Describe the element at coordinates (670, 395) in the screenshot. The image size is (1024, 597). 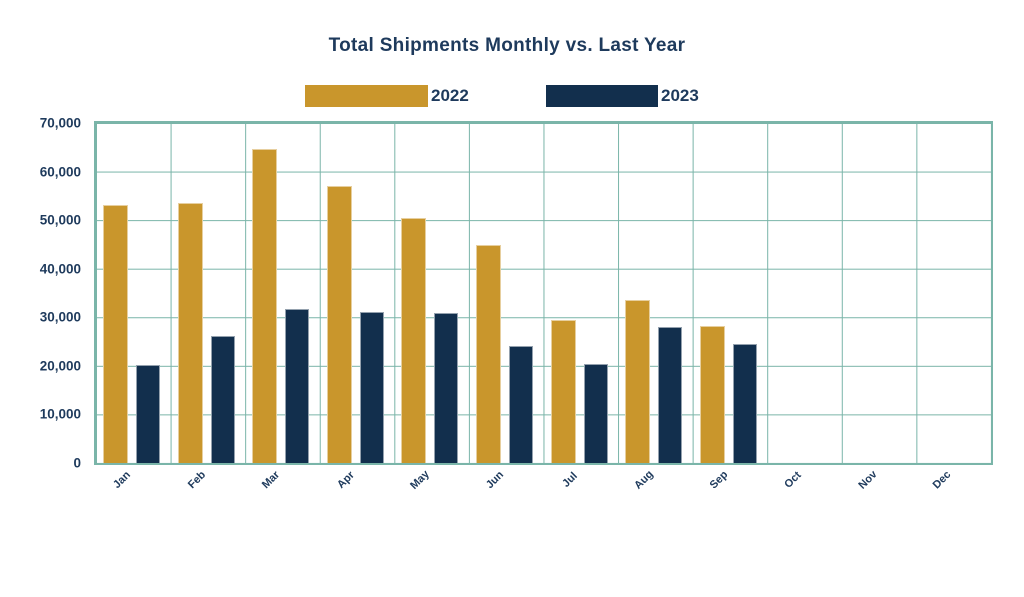
I see `bar-2023-aug` at that location.